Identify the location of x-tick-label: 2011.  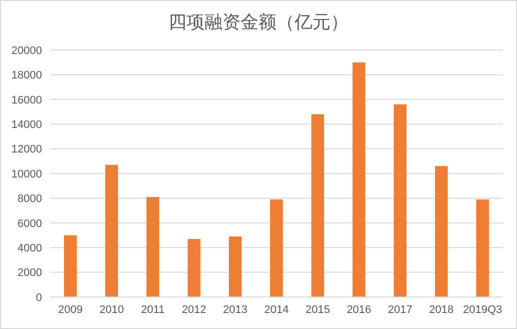
(153, 310).